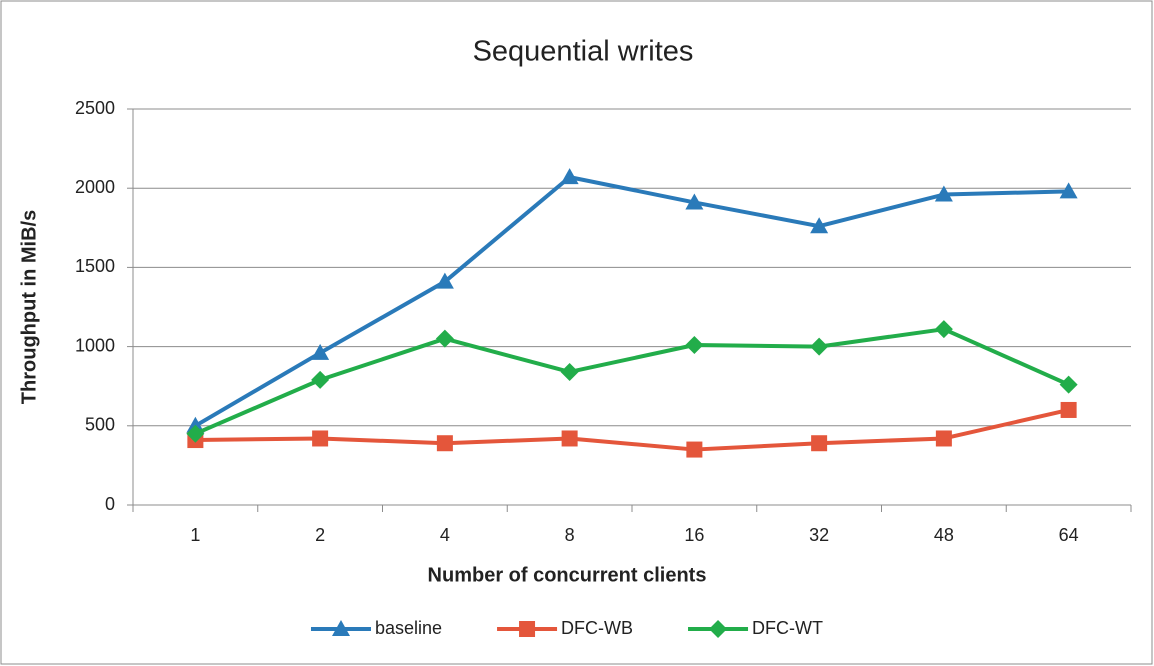 Image resolution: width=1154 pixels, height=666 pixels. What do you see at coordinates (408, 628) in the screenshot?
I see `legend-label: baseline` at bounding box center [408, 628].